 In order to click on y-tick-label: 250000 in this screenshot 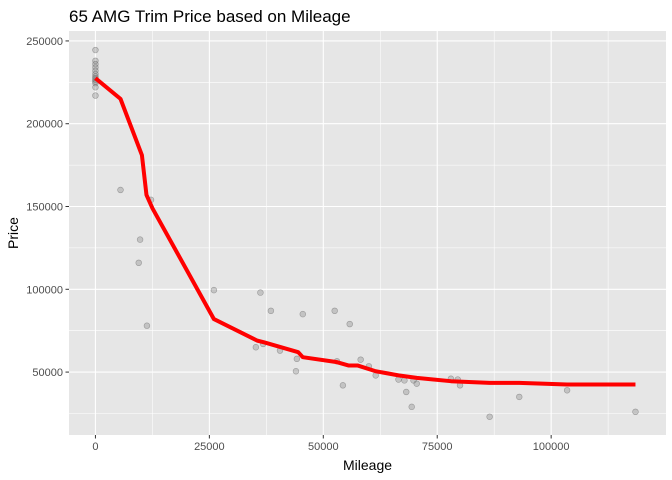, I will do `click(44, 42)`.